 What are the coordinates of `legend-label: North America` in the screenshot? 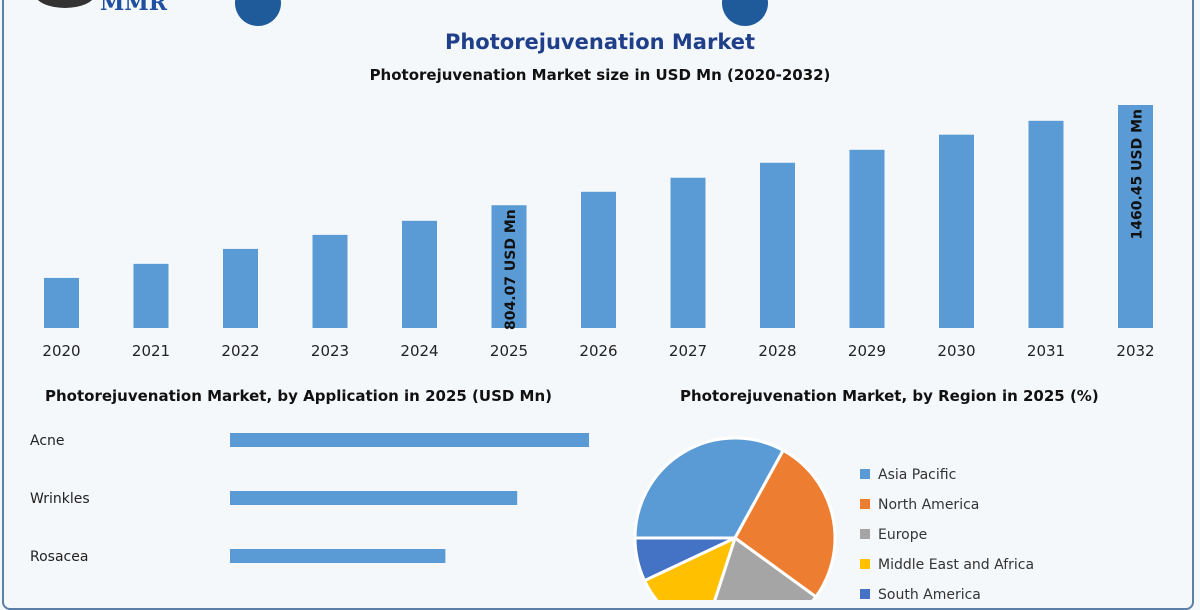 It's located at (928, 505).